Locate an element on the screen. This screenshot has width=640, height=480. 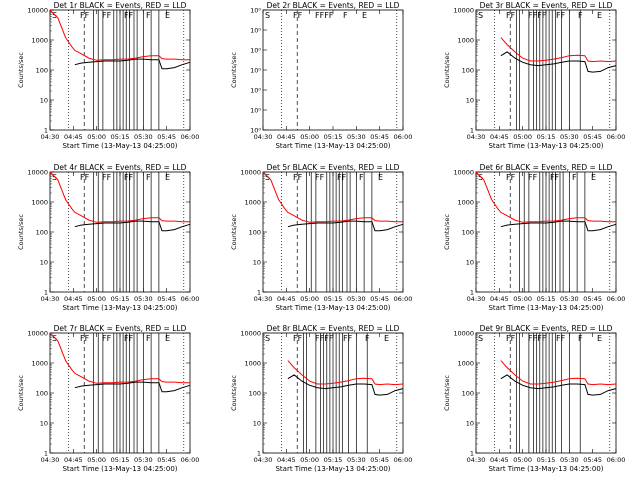
panel-title: Det 7r BLACK = Events, RED = LLD is located at coordinates (120, 328).